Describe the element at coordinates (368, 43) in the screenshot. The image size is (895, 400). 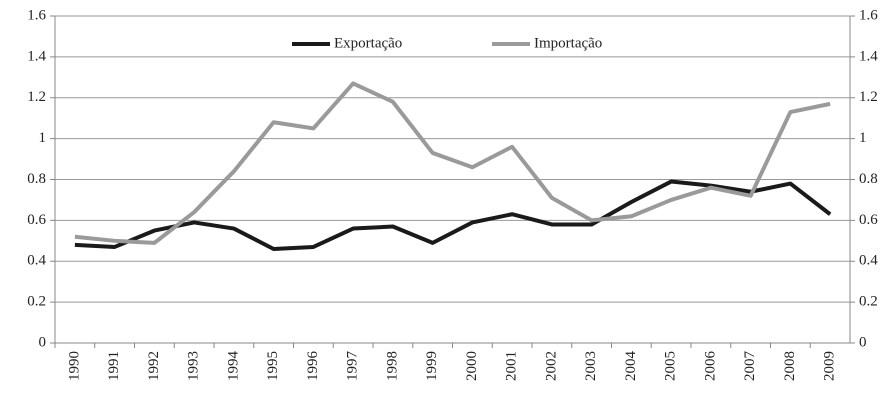
I see `legend-label: Exportação` at that location.